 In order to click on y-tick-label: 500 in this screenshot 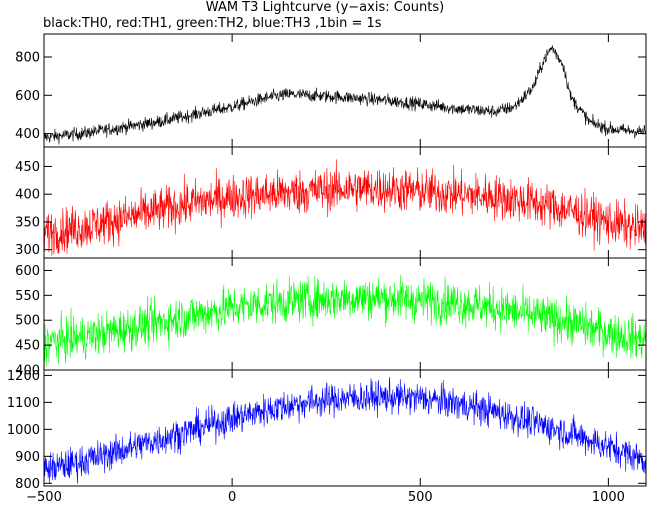, I will do `click(27, 321)`.